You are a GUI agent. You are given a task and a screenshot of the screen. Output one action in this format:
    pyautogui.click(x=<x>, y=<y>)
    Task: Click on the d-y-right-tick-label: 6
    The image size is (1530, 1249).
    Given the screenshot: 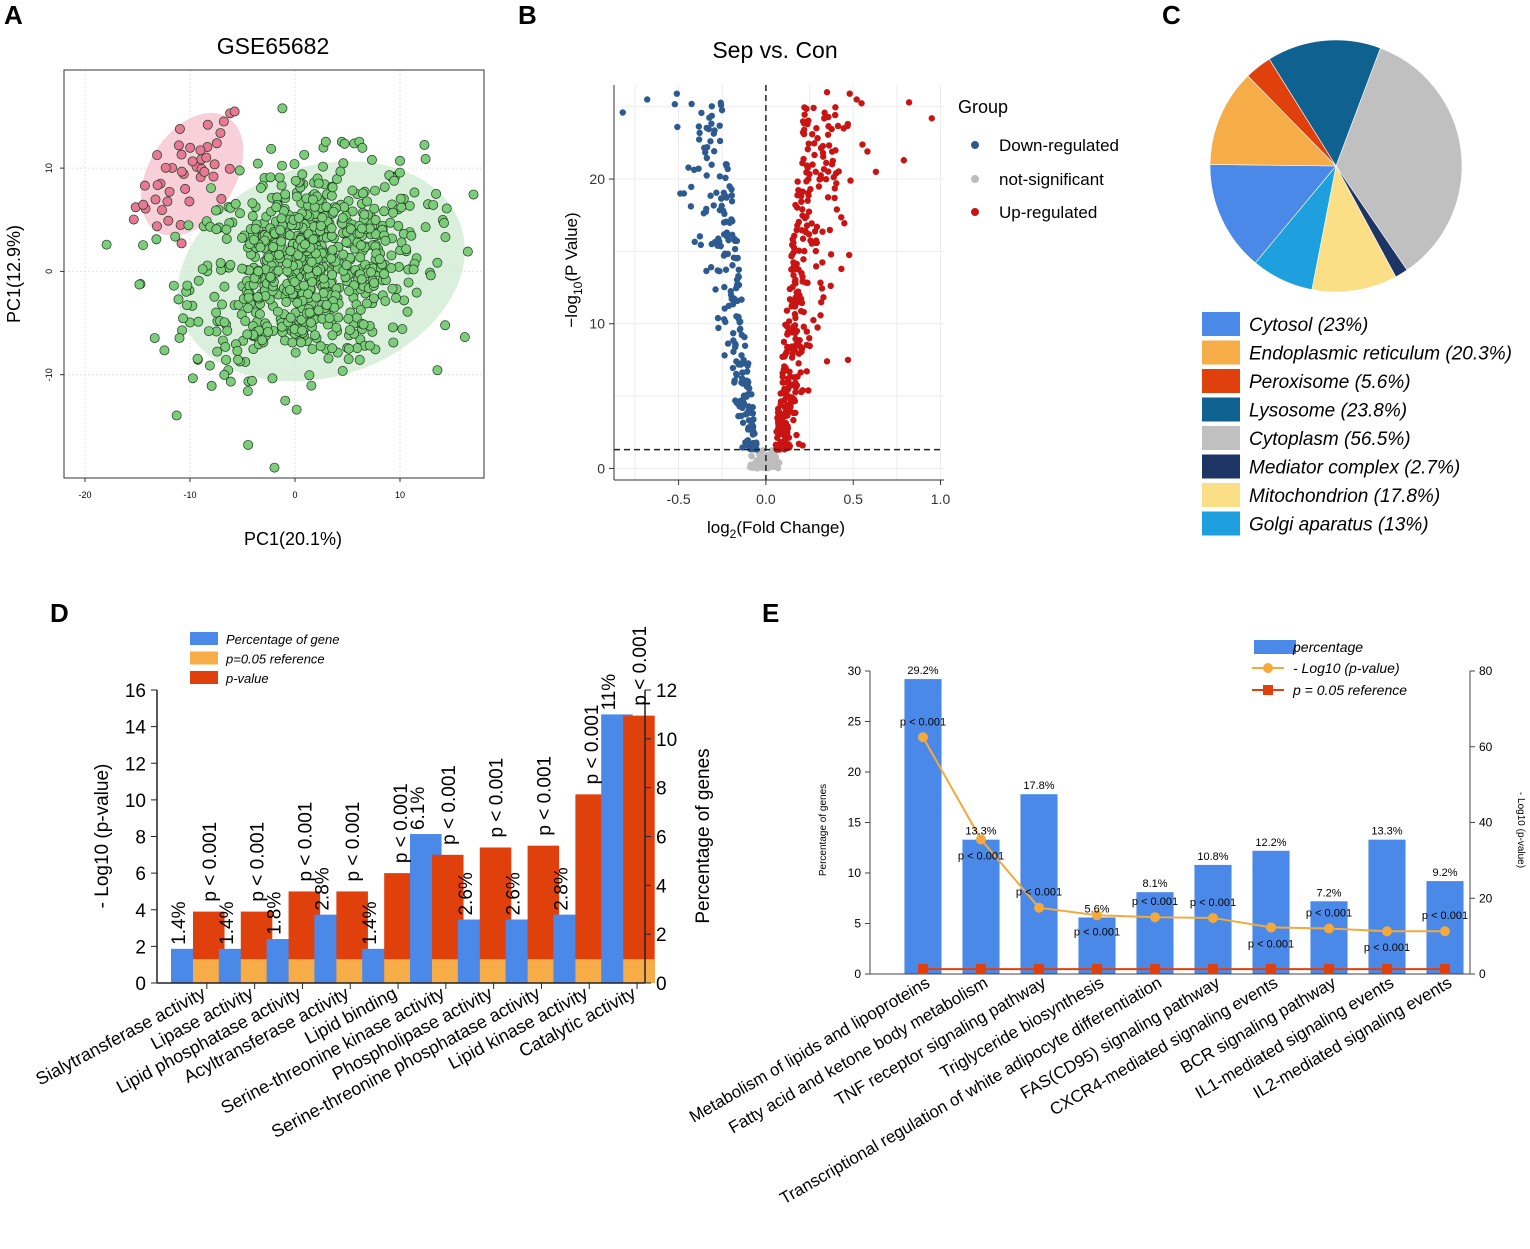 What is the action you would take?
    pyautogui.click(x=661, y=838)
    